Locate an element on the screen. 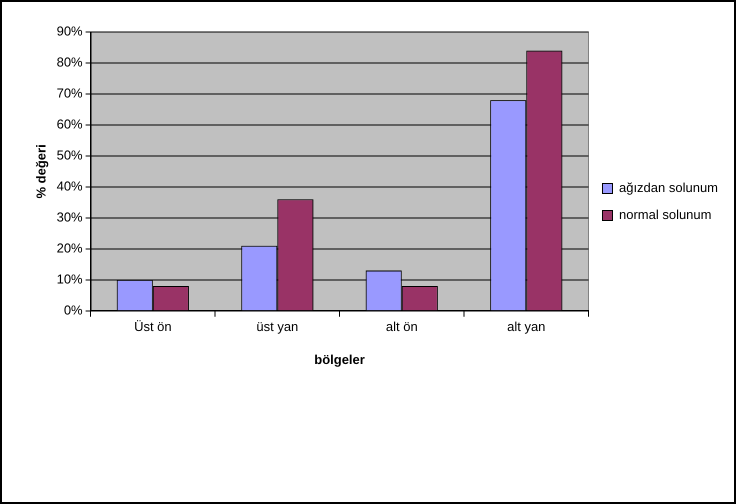  y-tick-label: 30% is located at coordinates (70, 216).